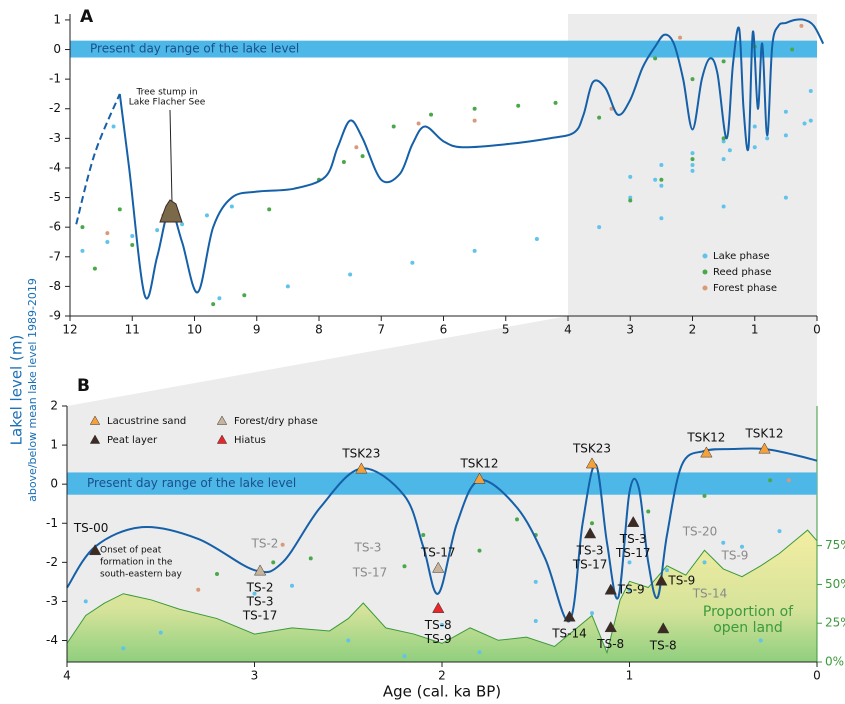 This screenshot has width=845, height=704. What do you see at coordinates (506, 330) in the screenshot?
I see `x-tick-label: 5` at bounding box center [506, 330].